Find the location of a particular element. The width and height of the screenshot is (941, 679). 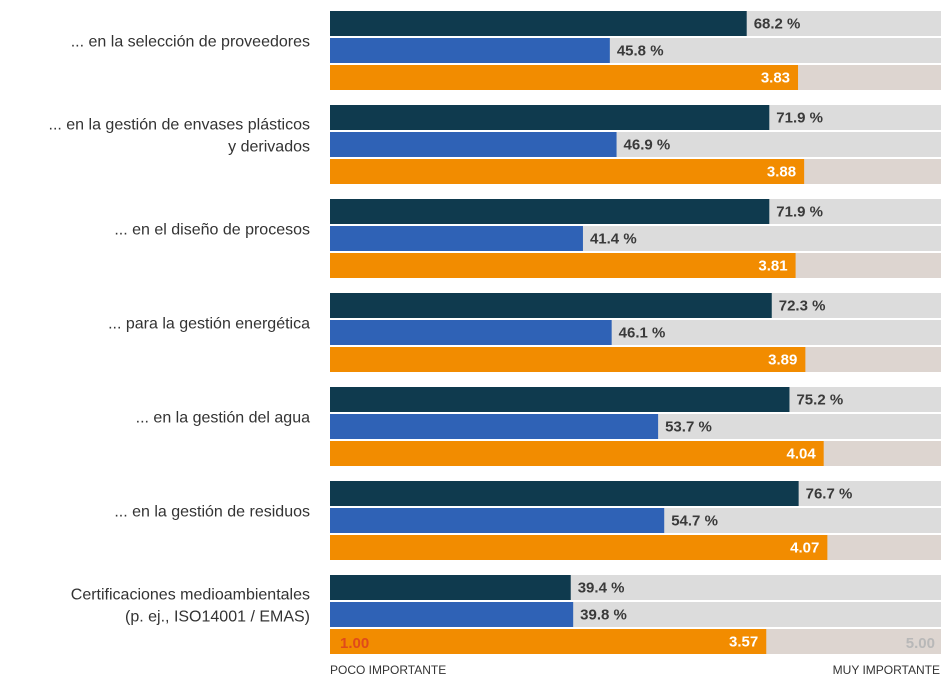

category-label: ... en la selección de proveedores is located at coordinates (190, 42).